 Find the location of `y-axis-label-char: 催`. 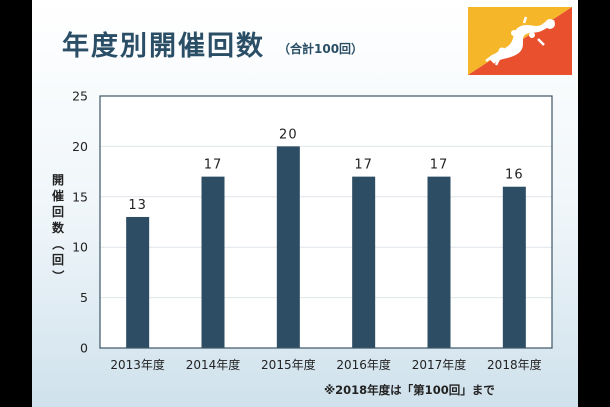

y-axis-label-char: 催 is located at coordinates (57, 196).